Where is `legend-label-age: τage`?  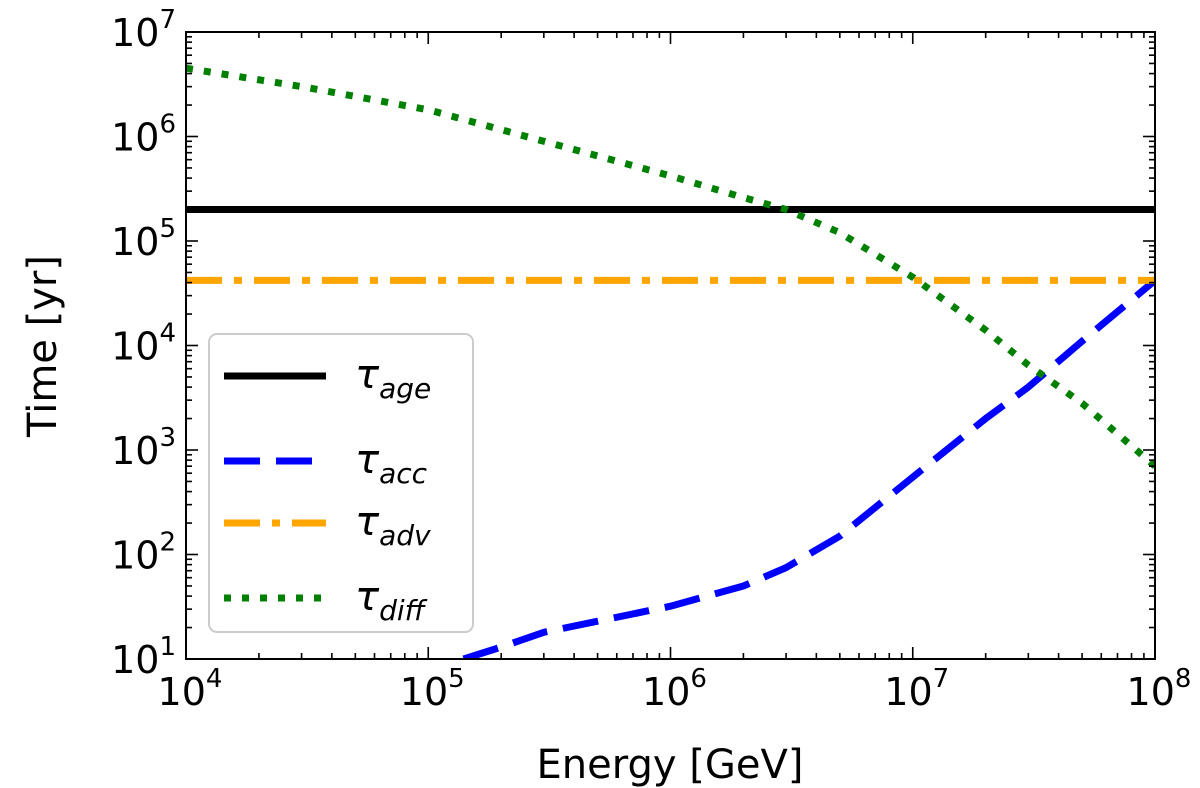 legend-label-age: τage is located at coordinates (393, 378).